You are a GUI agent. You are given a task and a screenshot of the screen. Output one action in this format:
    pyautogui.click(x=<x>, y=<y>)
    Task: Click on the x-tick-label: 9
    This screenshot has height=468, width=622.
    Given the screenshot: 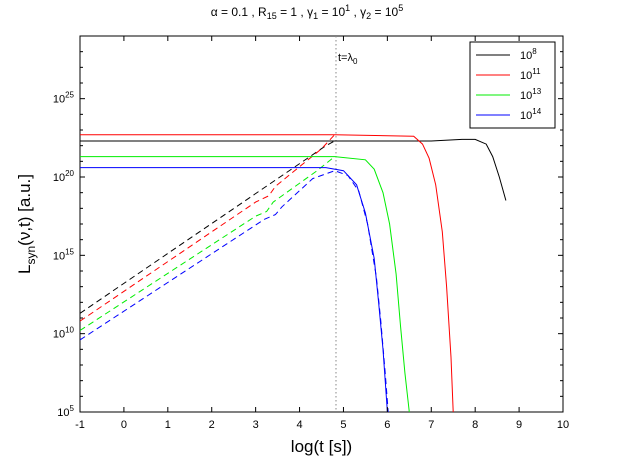 What is the action you would take?
    pyautogui.click(x=519, y=425)
    